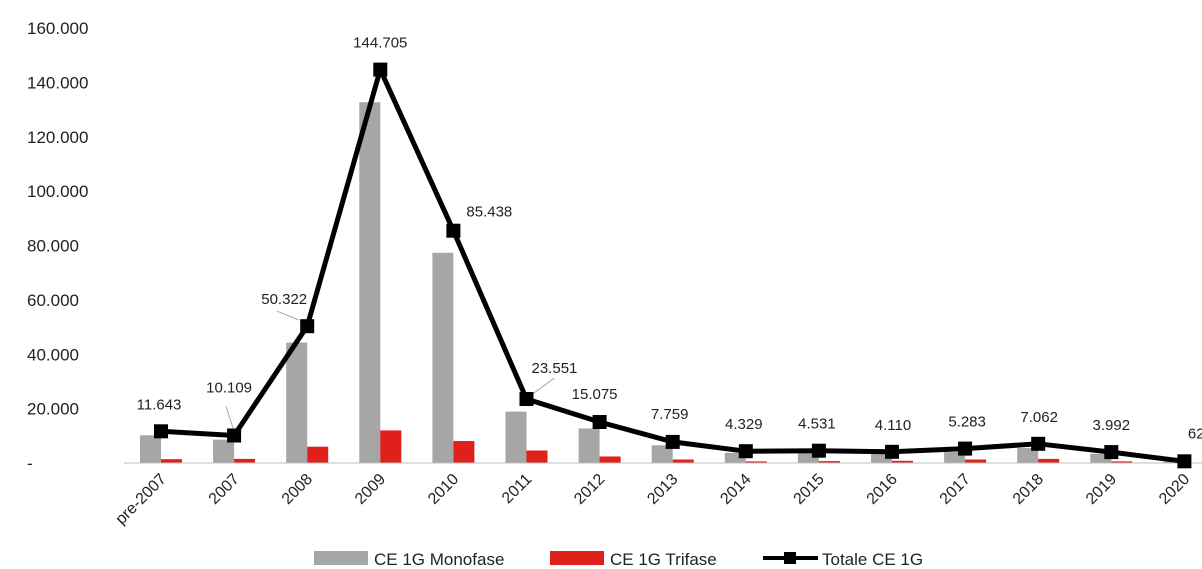 The width and height of the screenshot is (1202, 569). Describe the element at coordinates (809, 489) in the screenshot. I see `x-tick-label: 2015` at that location.